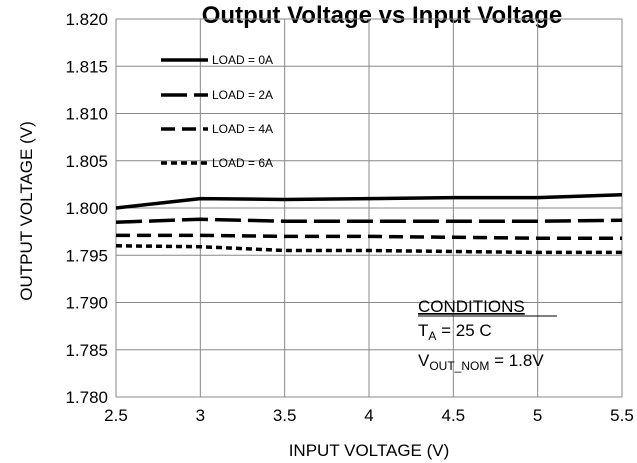  I want to click on conditions-vout: VOUT_NOM = 1.8V, so click(481, 362).